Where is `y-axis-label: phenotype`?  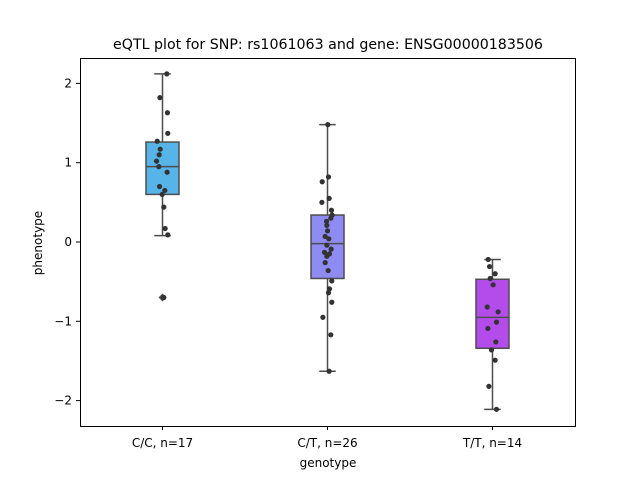
y-axis-label: phenotype is located at coordinates (38, 243).